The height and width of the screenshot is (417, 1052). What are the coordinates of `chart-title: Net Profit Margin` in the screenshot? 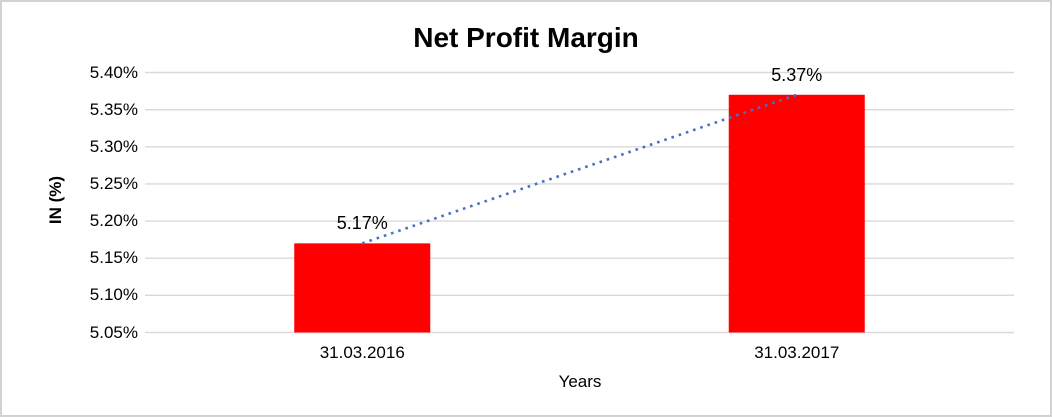 It's located at (526, 37).